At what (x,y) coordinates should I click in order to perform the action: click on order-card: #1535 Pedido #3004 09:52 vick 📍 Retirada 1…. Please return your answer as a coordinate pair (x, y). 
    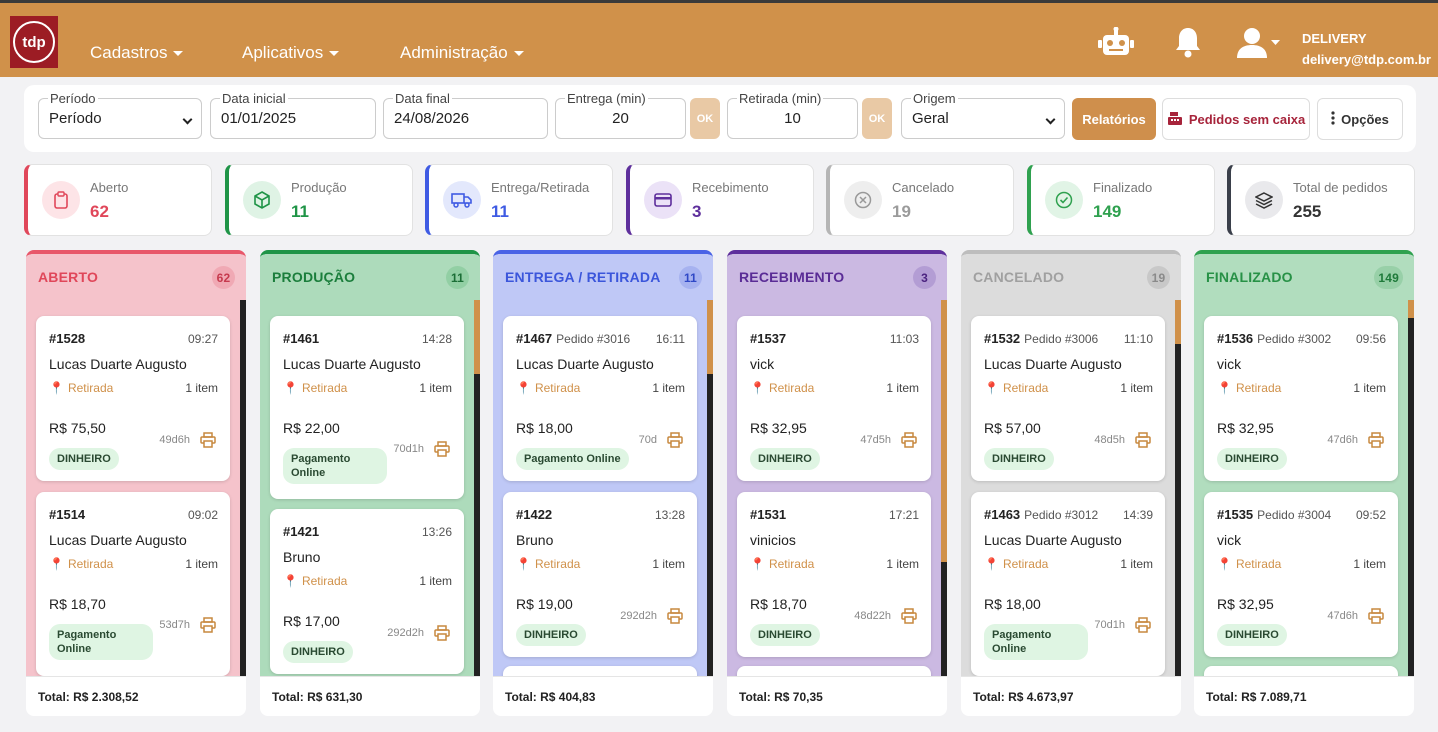
    Looking at the image, I should click on (1301, 574).